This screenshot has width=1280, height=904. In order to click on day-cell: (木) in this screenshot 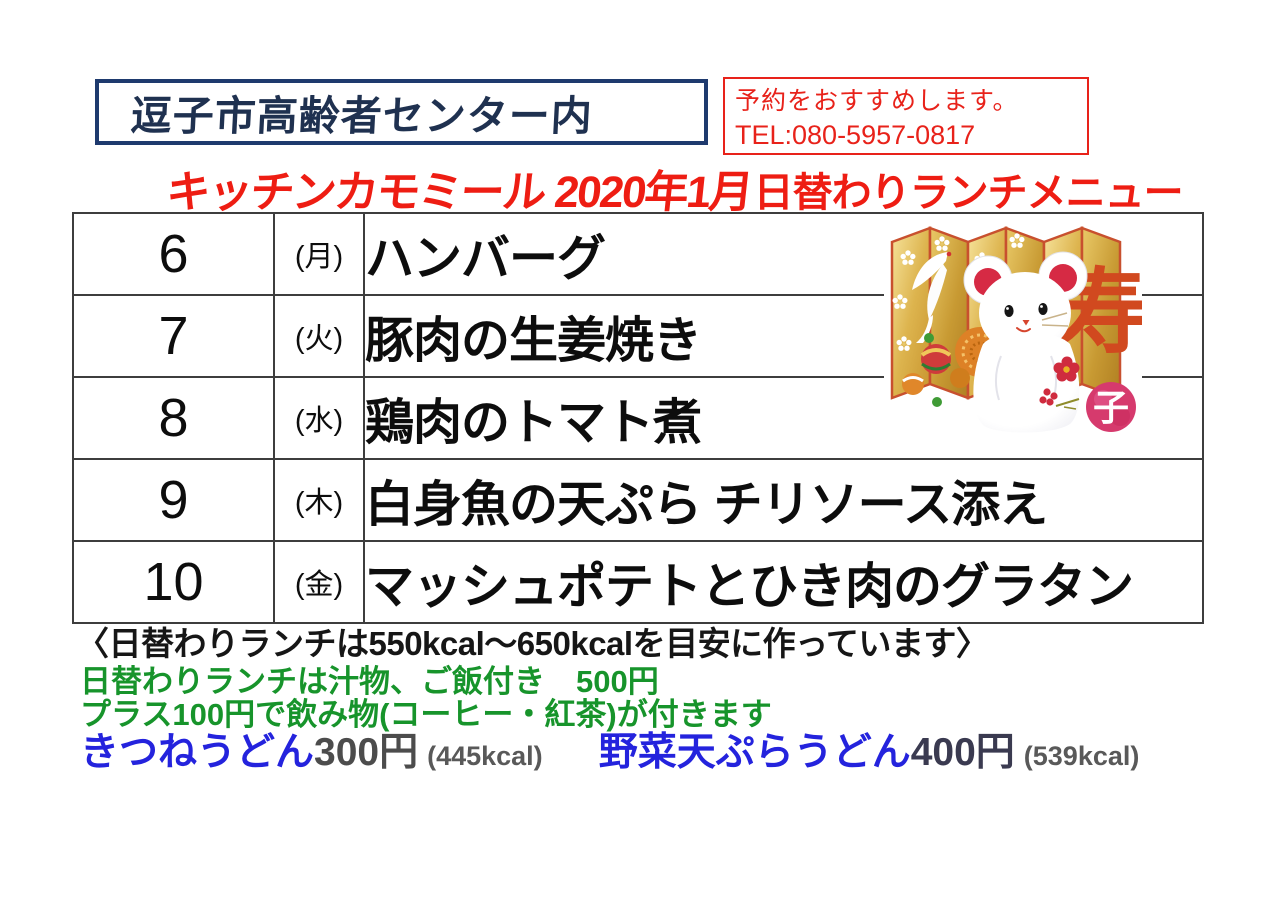, I will do `click(319, 500)`.